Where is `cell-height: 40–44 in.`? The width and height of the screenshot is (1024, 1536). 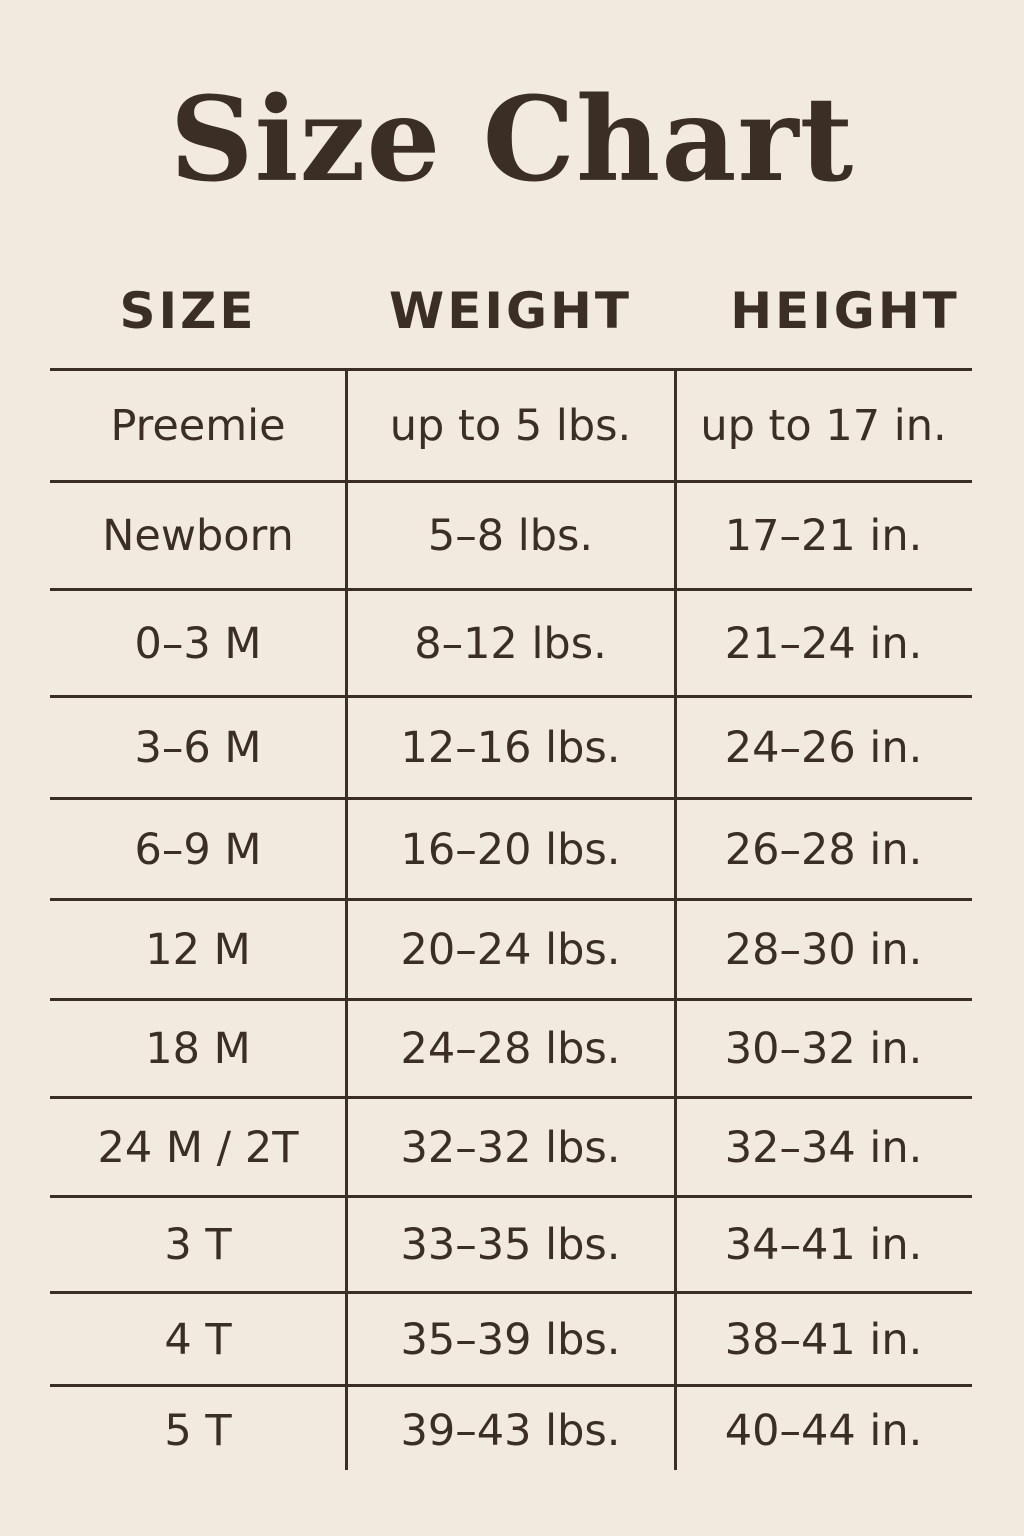 cell-height: 40–44 in. is located at coordinates (823, 1431).